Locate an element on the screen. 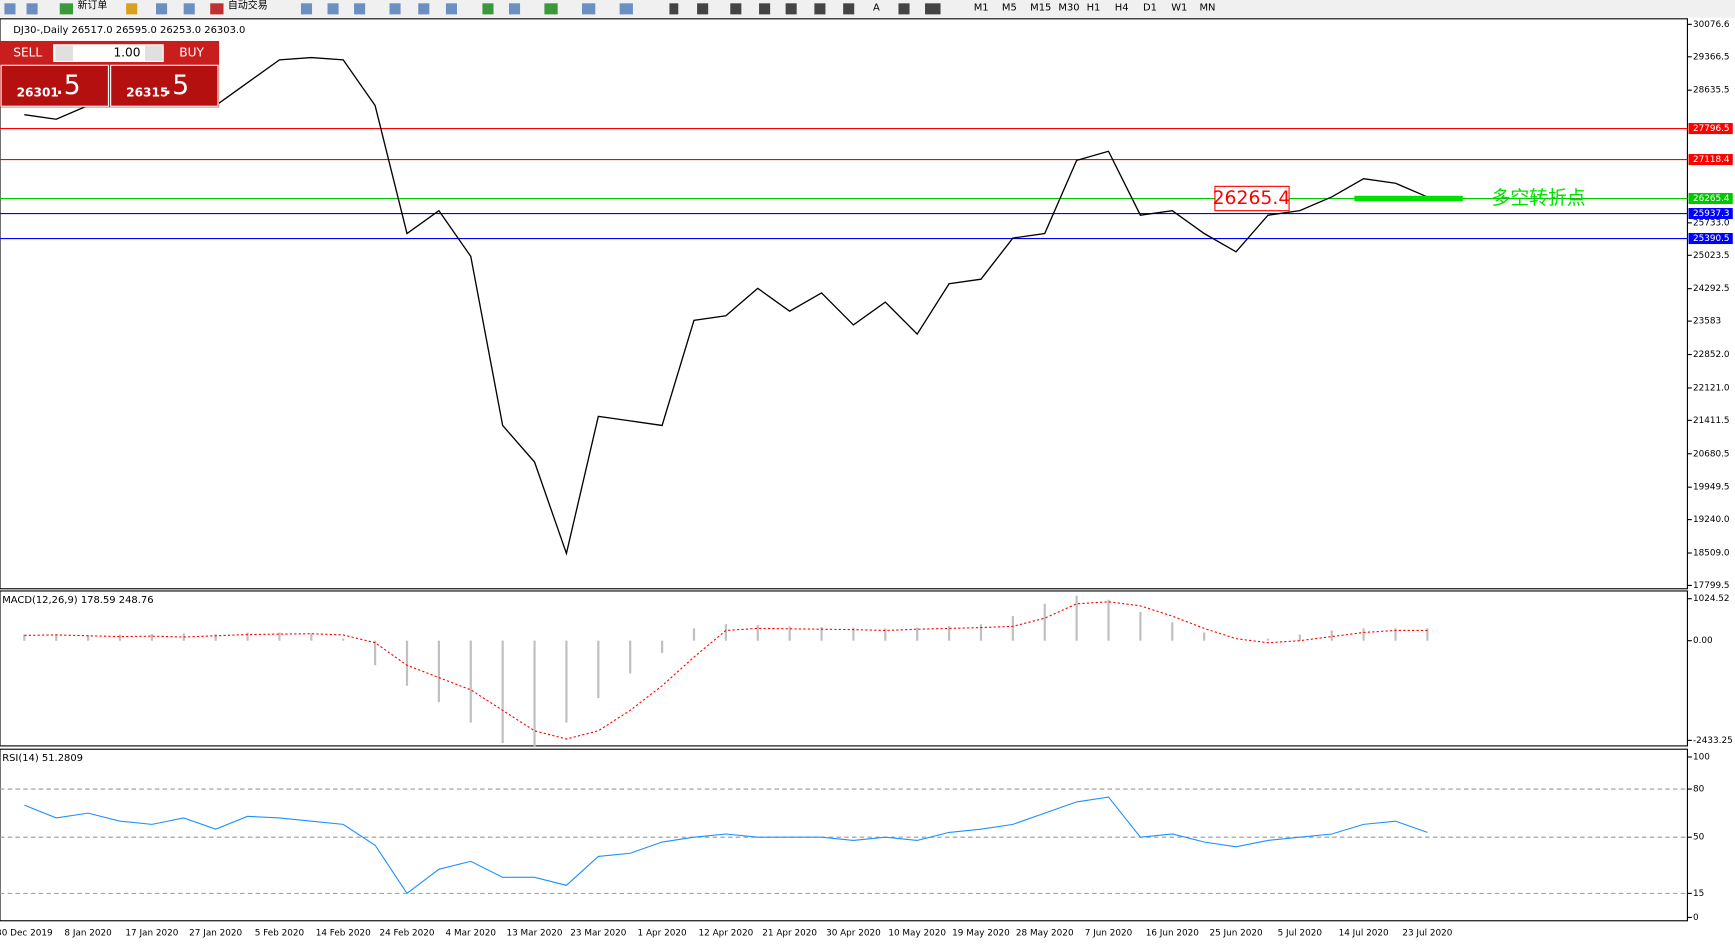  price-callout: 26265.4 is located at coordinates (1252, 198).